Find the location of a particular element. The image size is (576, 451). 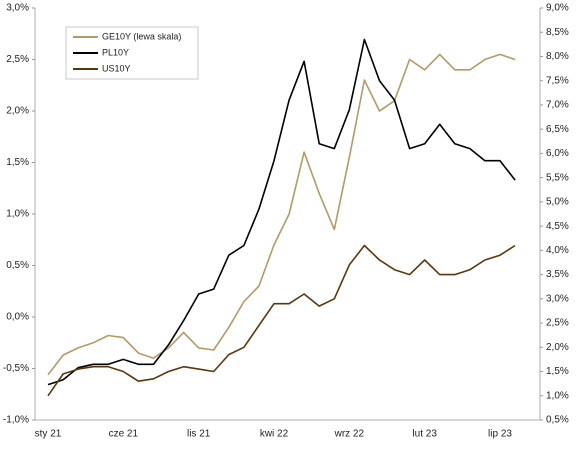

y-tick-label: 0,0% is located at coordinates (17, 317).